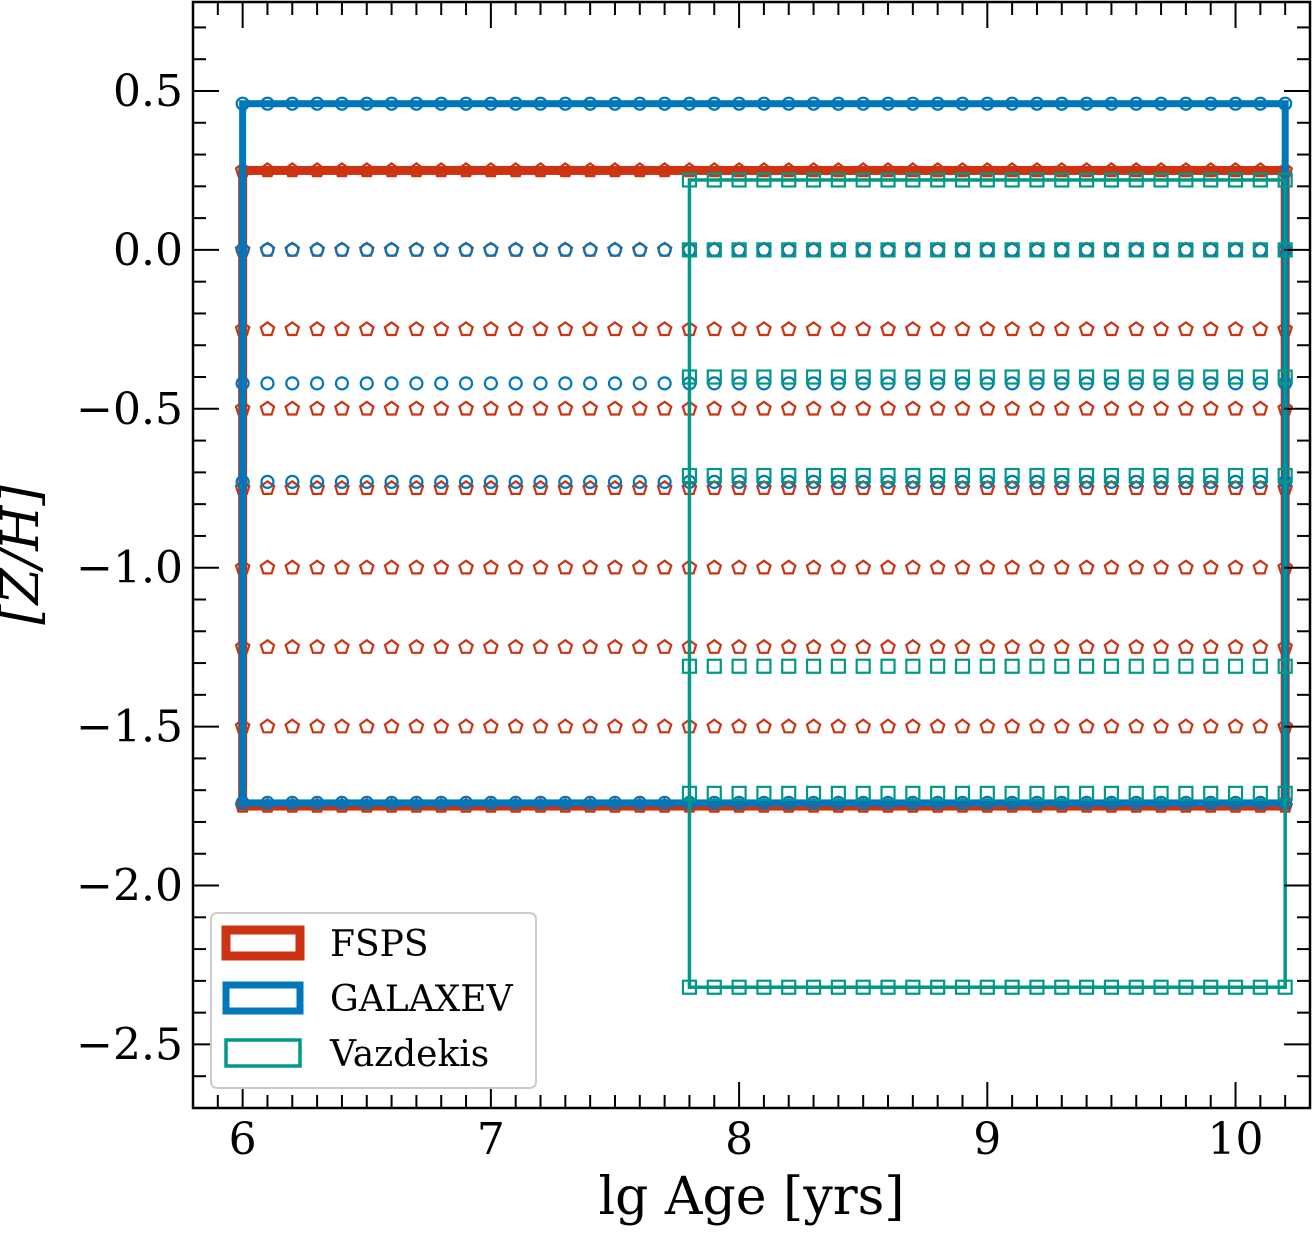 The image size is (1314, 1233). I want to click on x-axis-title: lg Age [yrs], so click(751, 1197).